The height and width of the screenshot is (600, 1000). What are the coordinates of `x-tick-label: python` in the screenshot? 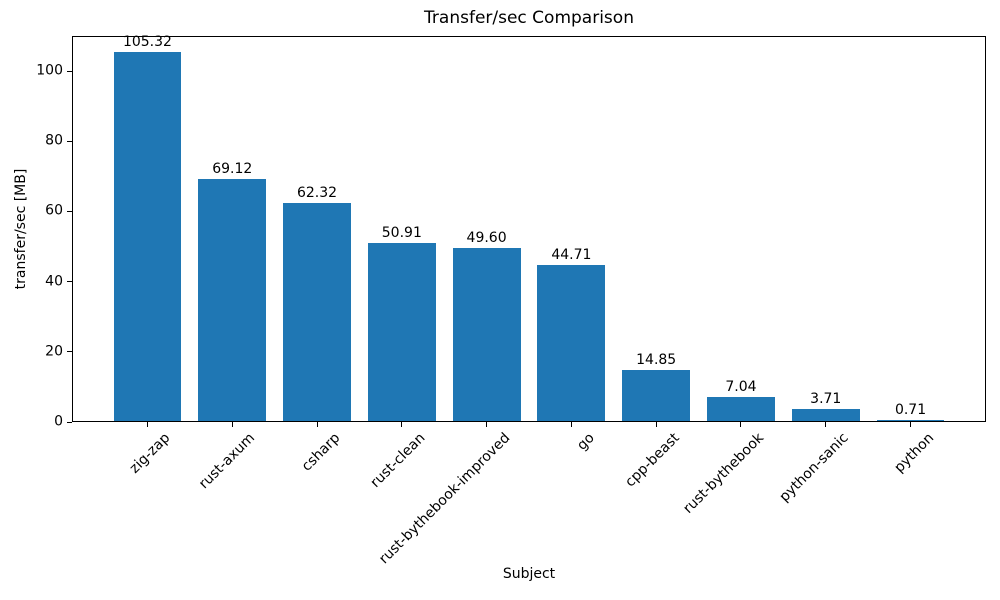 It's located at (913, 453).